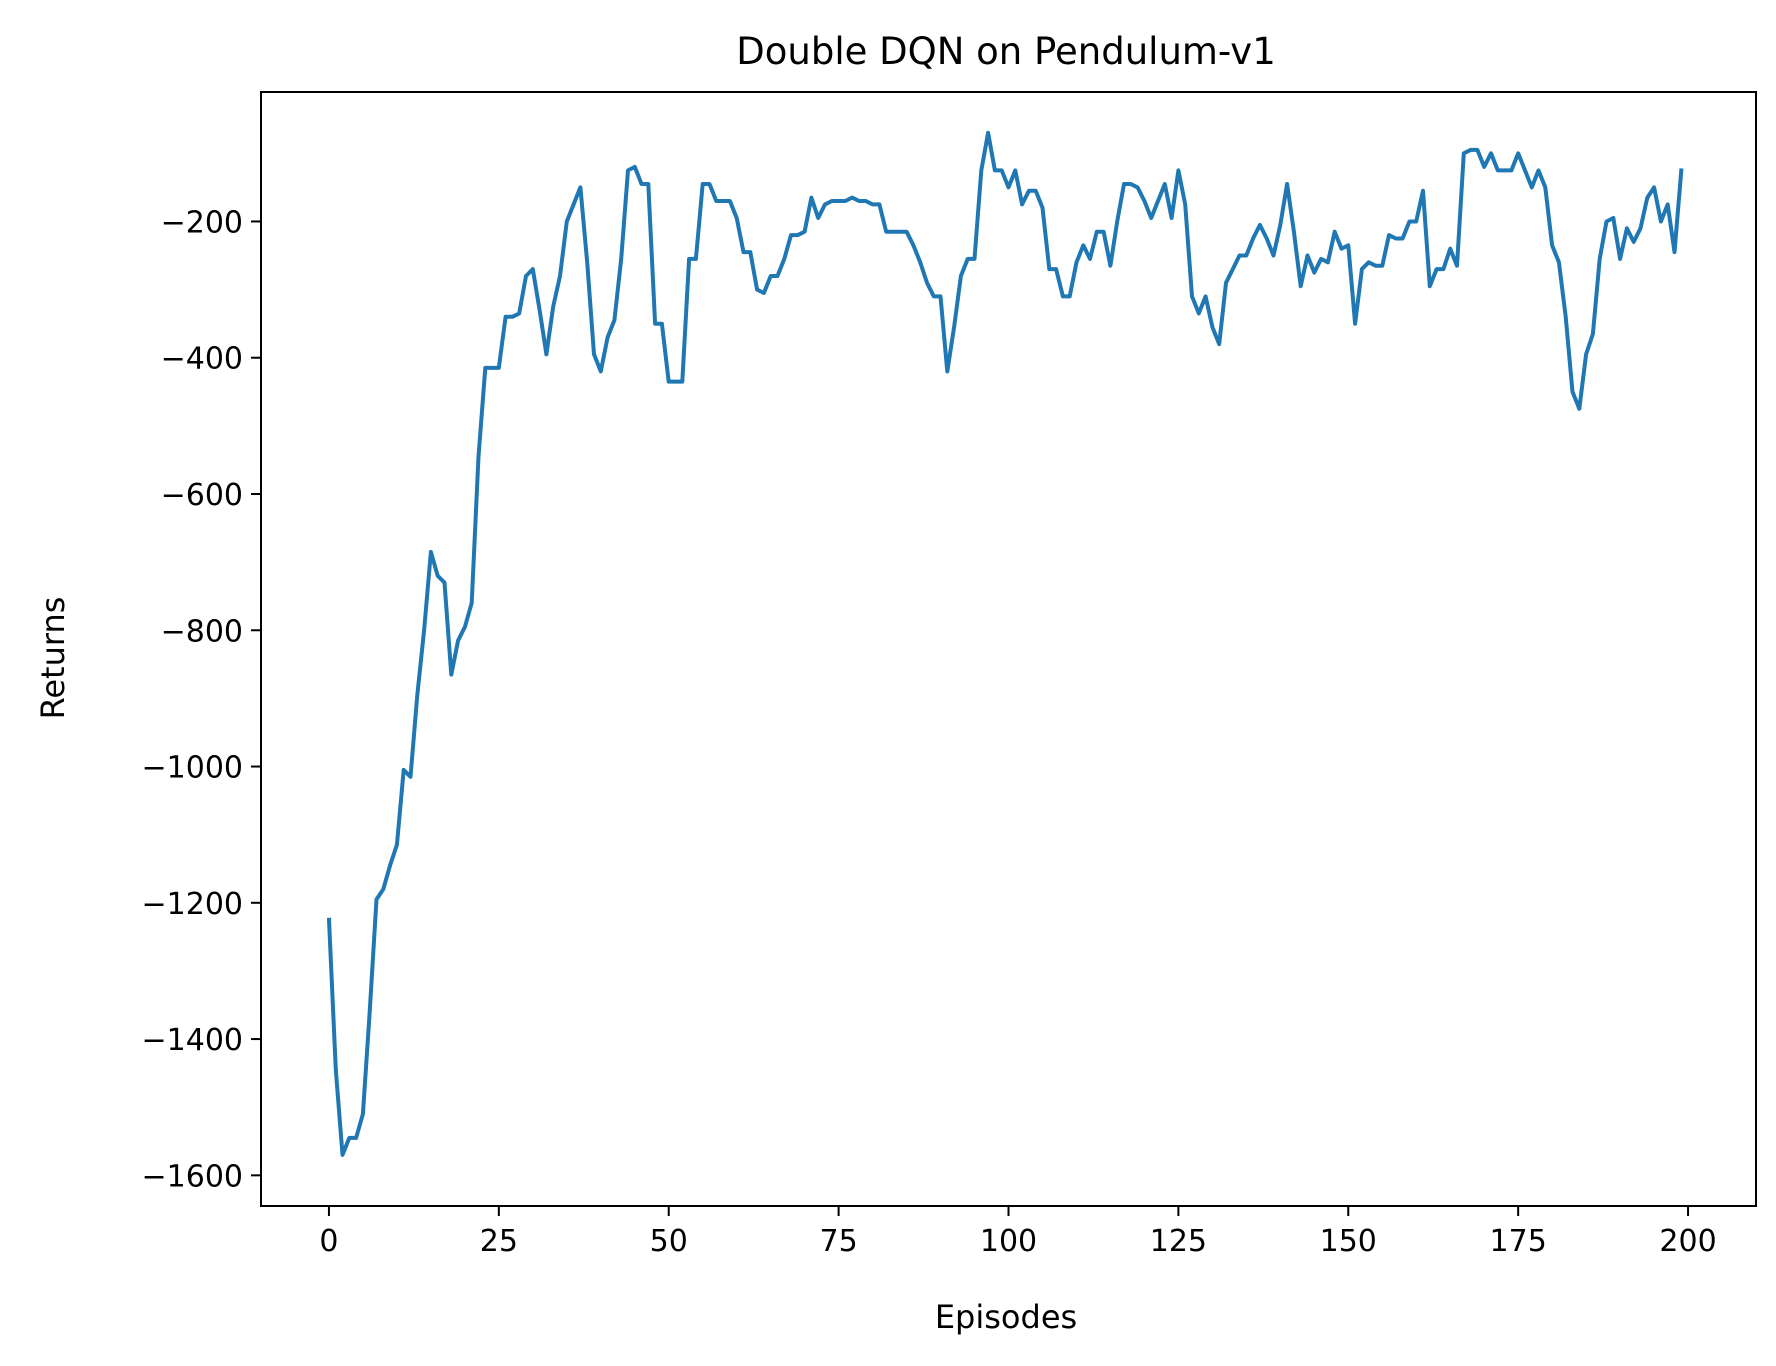 This screenshot has width=1776, height=1366. Describe the element at coordinates (202, 495) in the screenshot. I see `y-tick-label: −600` at that location.